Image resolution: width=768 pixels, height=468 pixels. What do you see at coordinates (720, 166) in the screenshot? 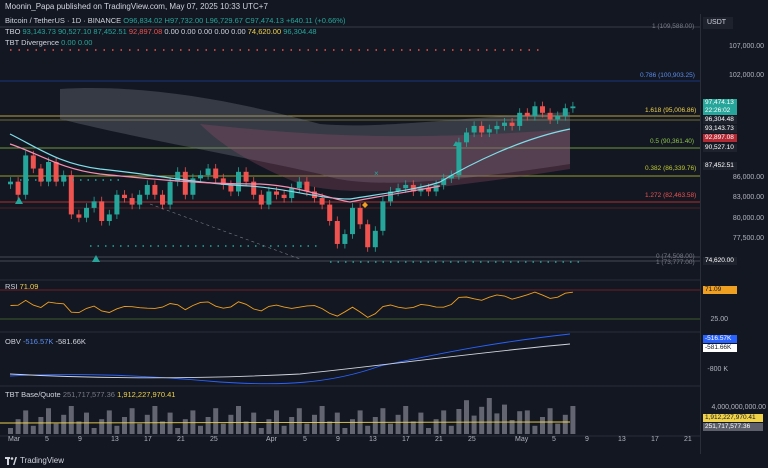
I see `price-badge: 87,452.51` at bounding box center [720, 166].